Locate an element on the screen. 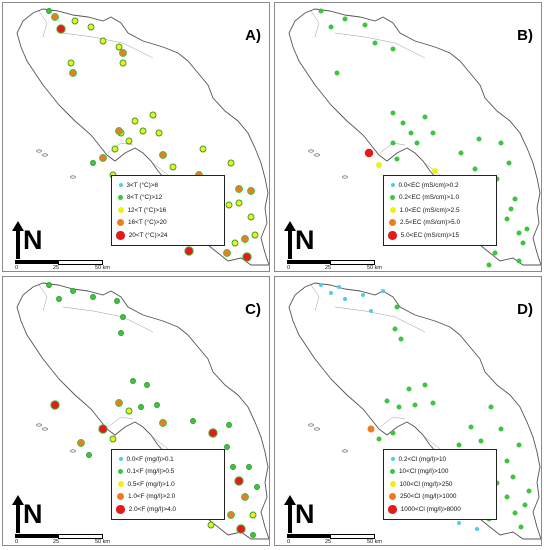 Image resolution: width=544 pixels, height=550 pixels. legend-entry: 0.0<EC (mS/cm)>0.2 is located at coordinates (440, 185).